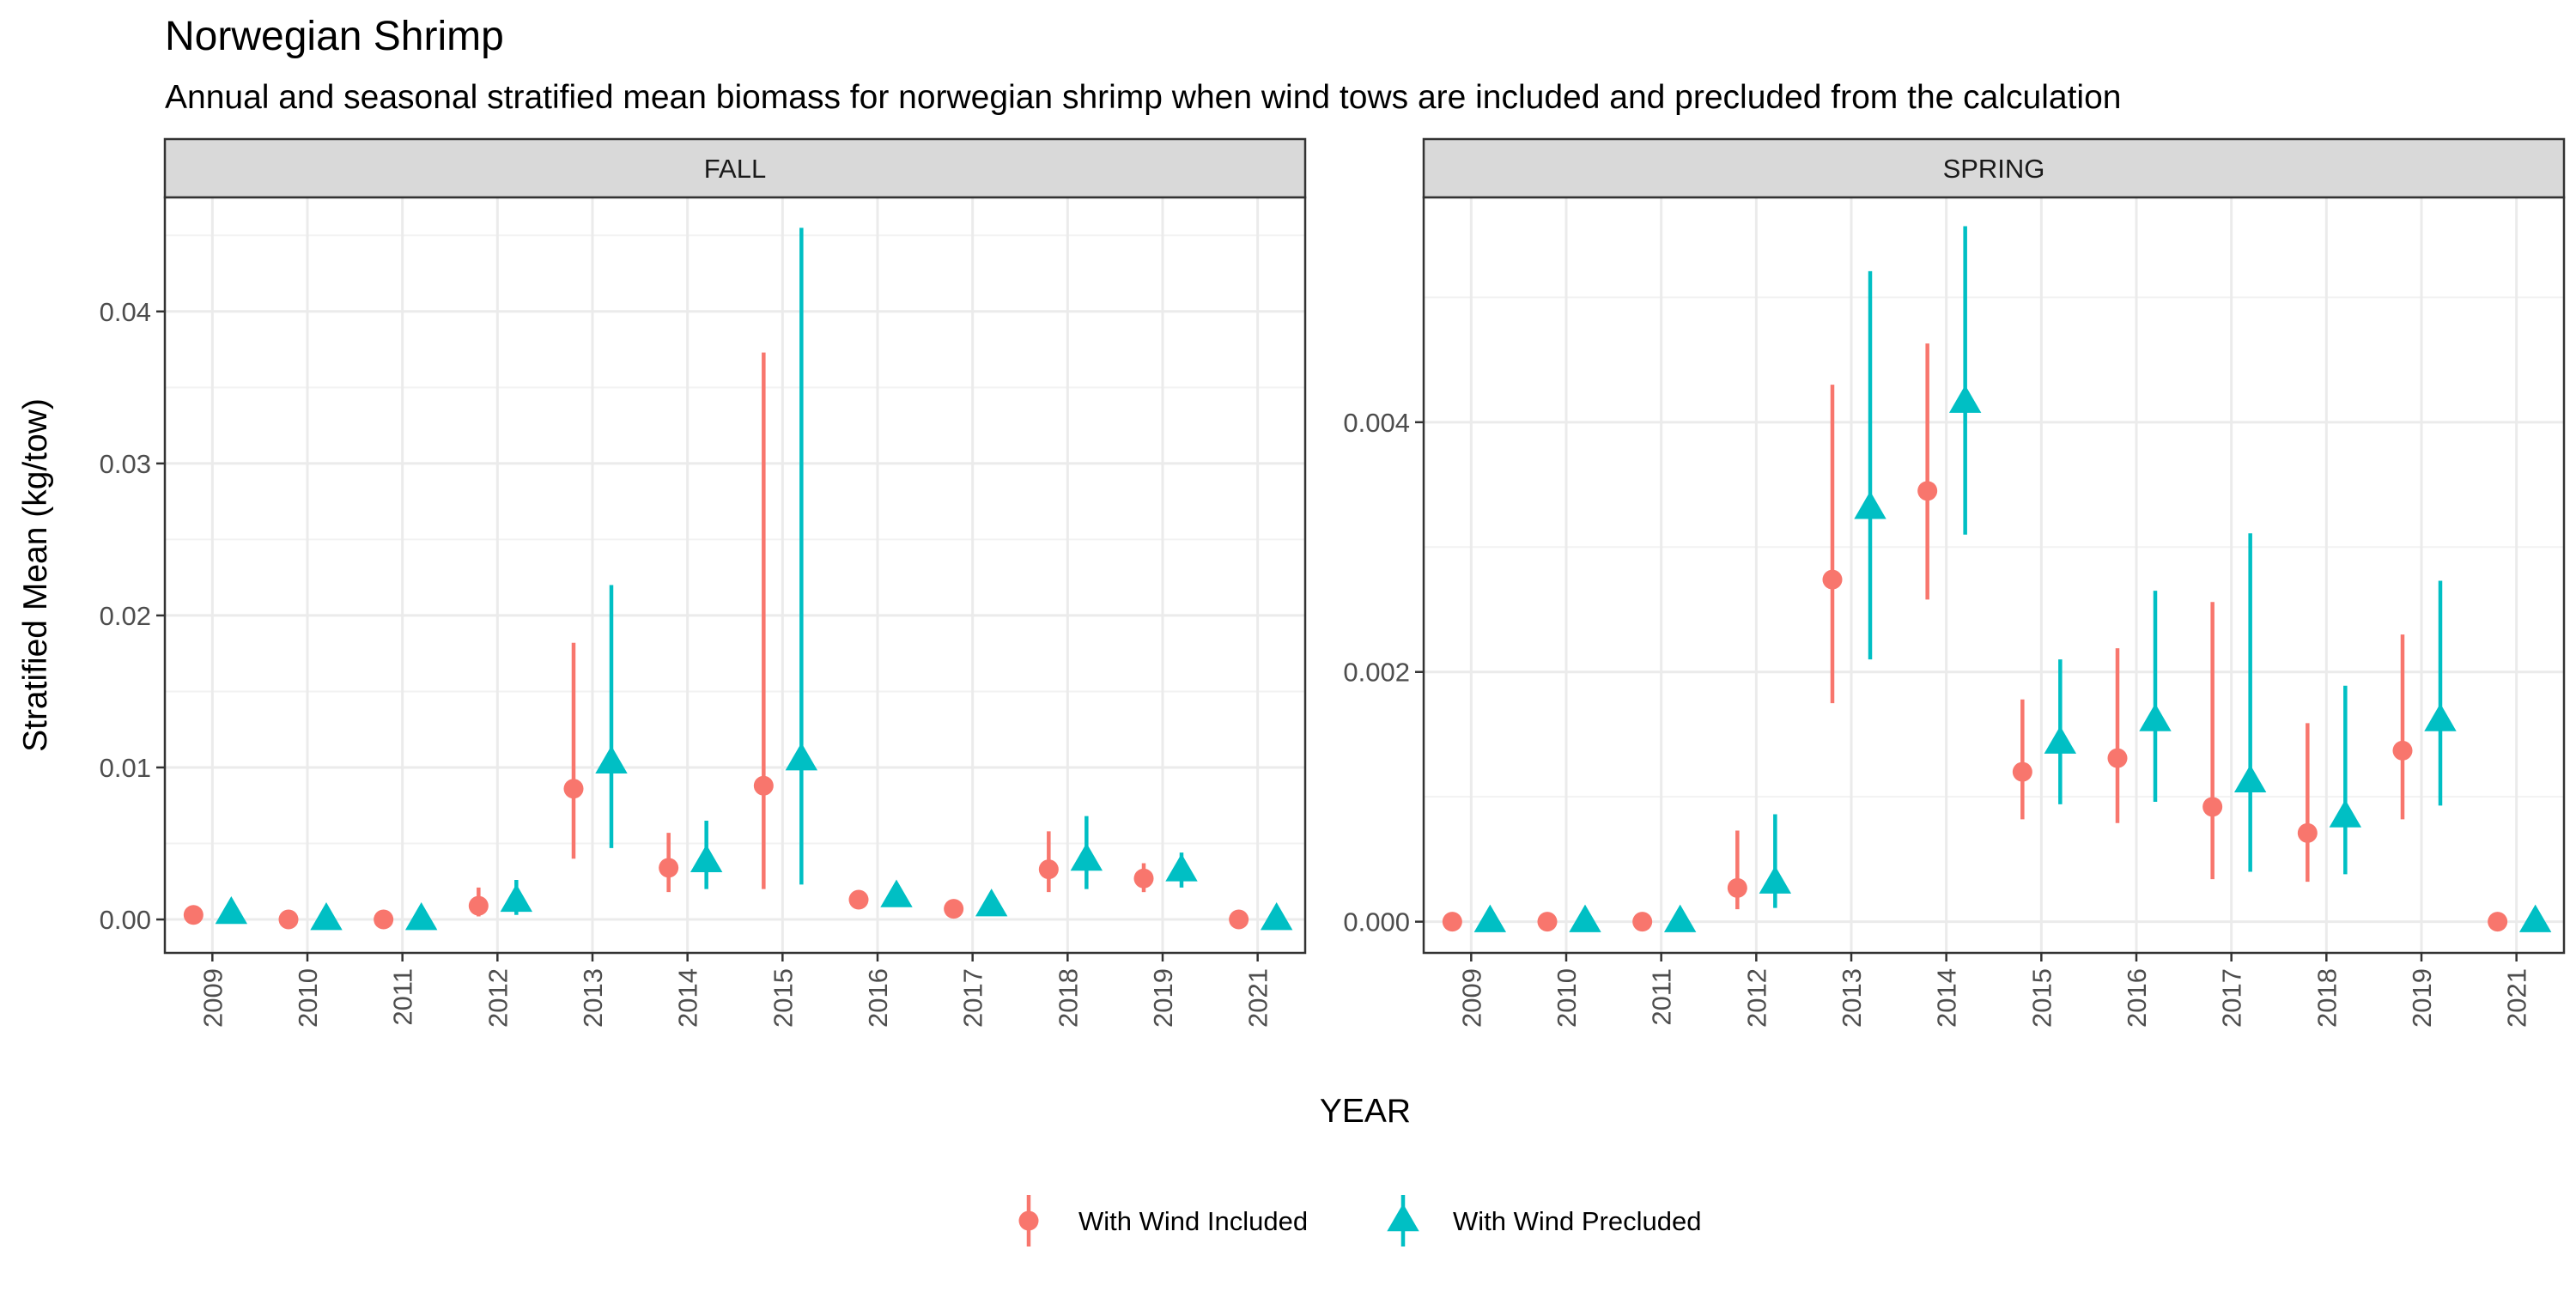  I want to click on y-axis-title: Stratified Mean (kg/tow), so click(36, 575).